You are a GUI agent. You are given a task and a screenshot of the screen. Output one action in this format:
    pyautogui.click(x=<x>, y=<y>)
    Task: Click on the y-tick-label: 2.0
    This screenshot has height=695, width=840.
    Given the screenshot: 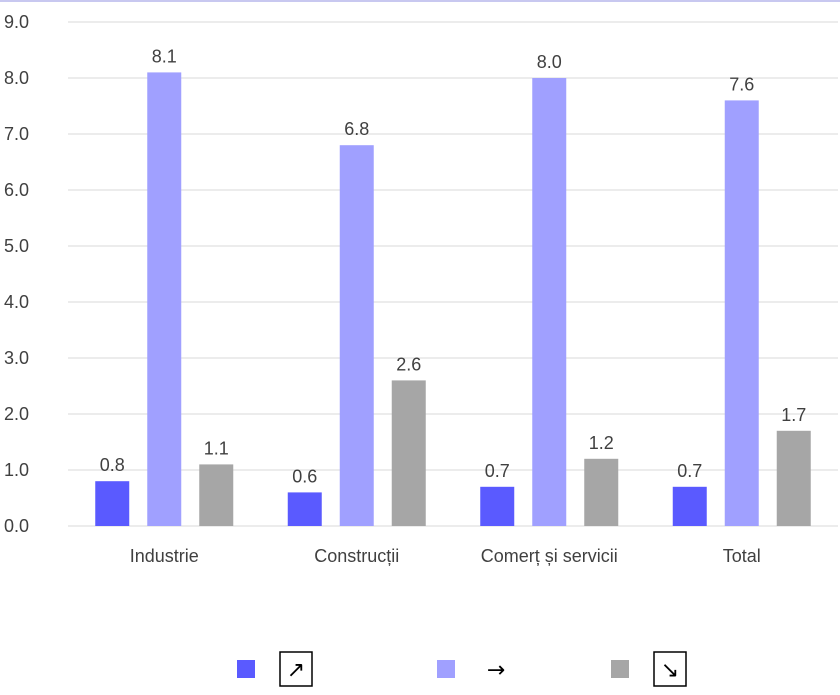 What is the action you would take?
    pyautogui.click(x=16, y=414)
    